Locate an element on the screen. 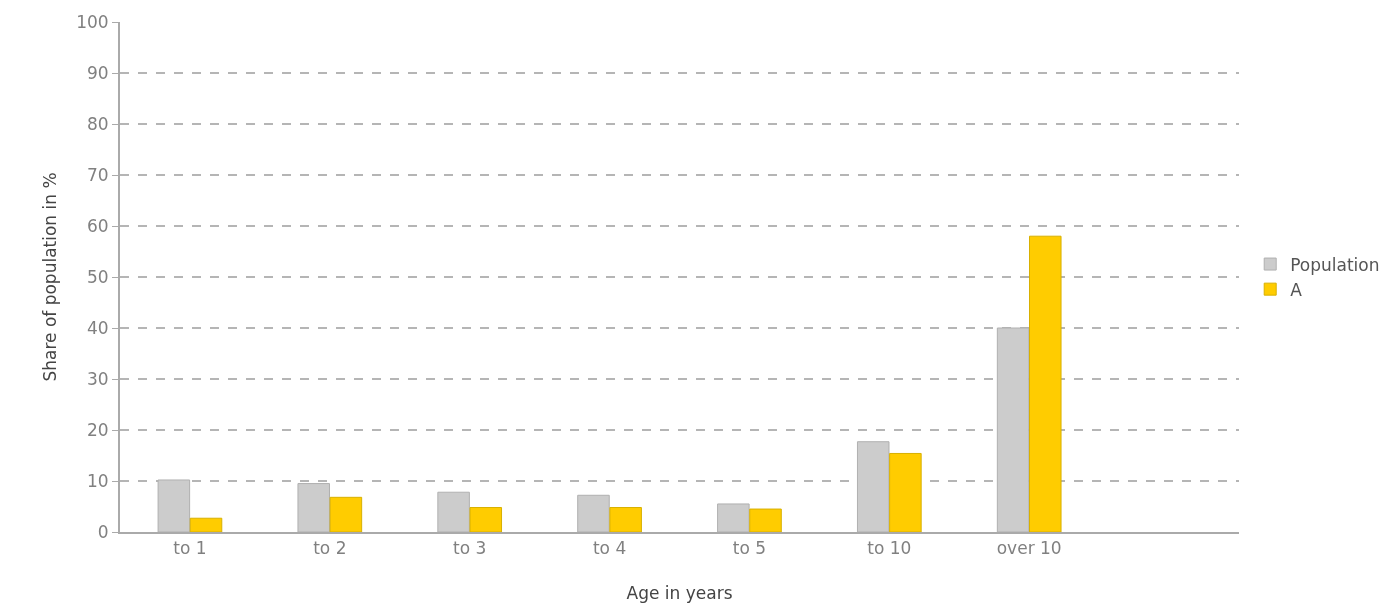 The height and width of the screenshot is (612, 1397). y-tick-label: 60 is located at coordinates (97, 225).